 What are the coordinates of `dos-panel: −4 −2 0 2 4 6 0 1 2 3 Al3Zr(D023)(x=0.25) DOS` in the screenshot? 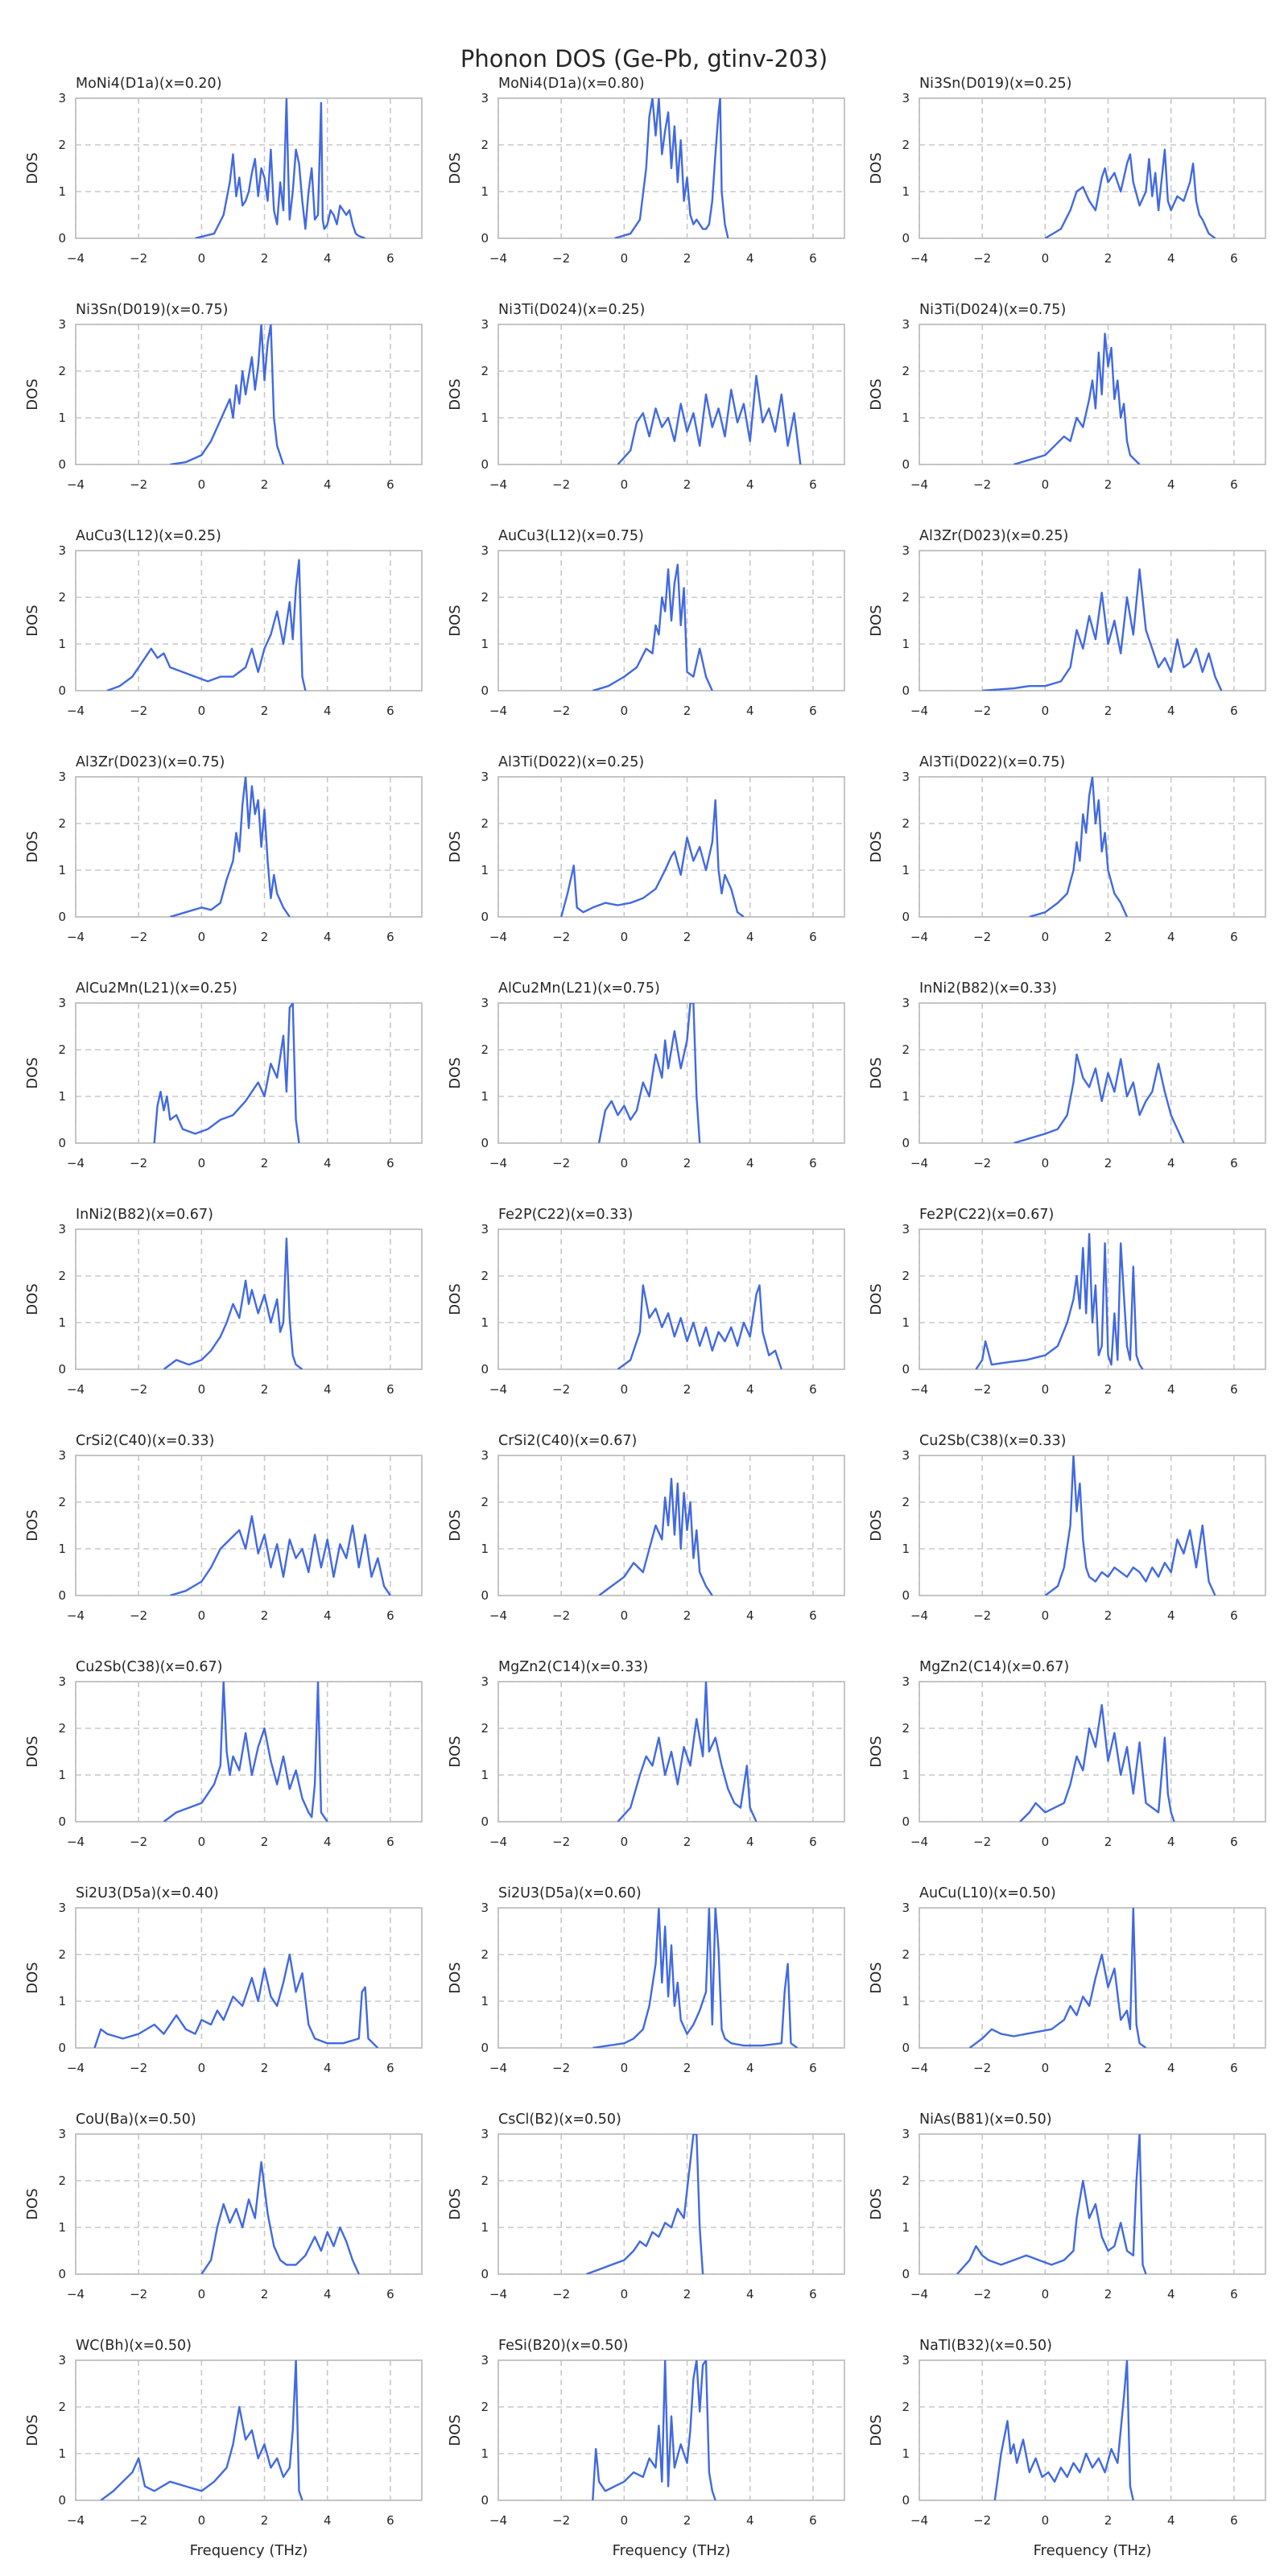 It's located at (1067, 623).